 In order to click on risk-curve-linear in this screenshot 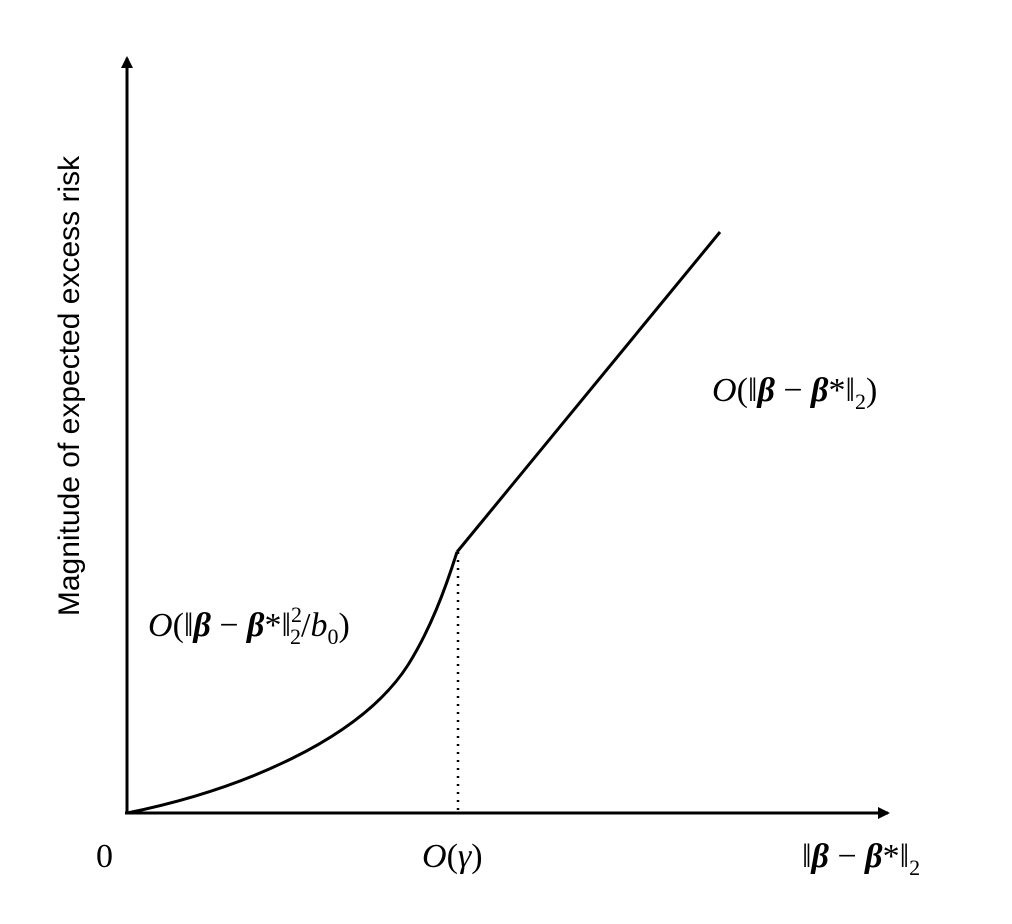, I will do `click(588, 392)`.